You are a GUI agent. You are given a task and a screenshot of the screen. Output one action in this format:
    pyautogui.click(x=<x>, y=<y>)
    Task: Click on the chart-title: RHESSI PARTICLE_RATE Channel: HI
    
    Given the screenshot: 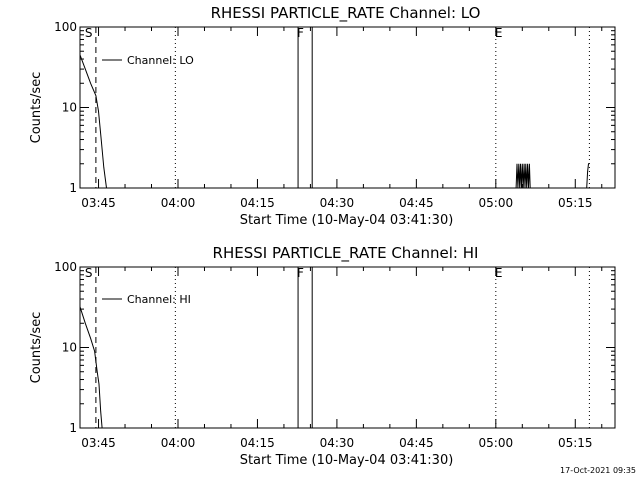 What is the action you would take?
    pyautogui.click(x=346, y=253)
    